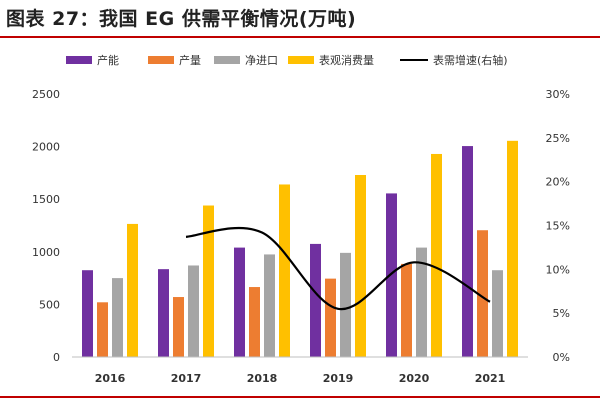 This screenshot has height=400, width=600. Describe the element at coordinates (346, 60) in the screenshot. I see `legend-label: 表观消费量` at that location.